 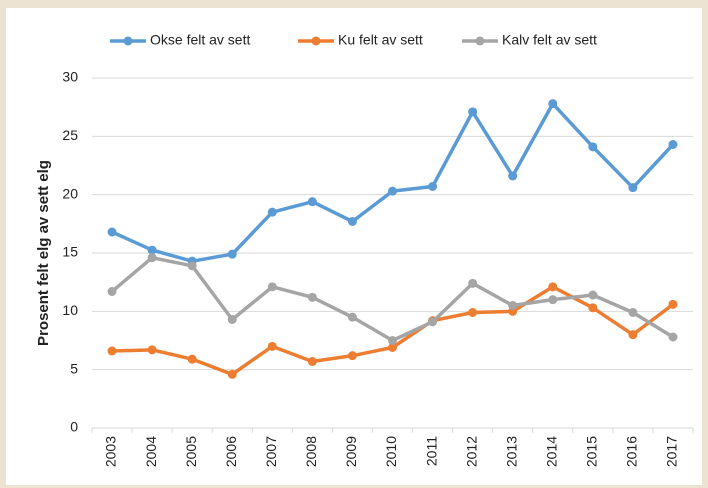 What do you see at coordinates (672, 451) in the screenshot?
I see `x-tick-label: 2017` at bounding box center [672, 451].